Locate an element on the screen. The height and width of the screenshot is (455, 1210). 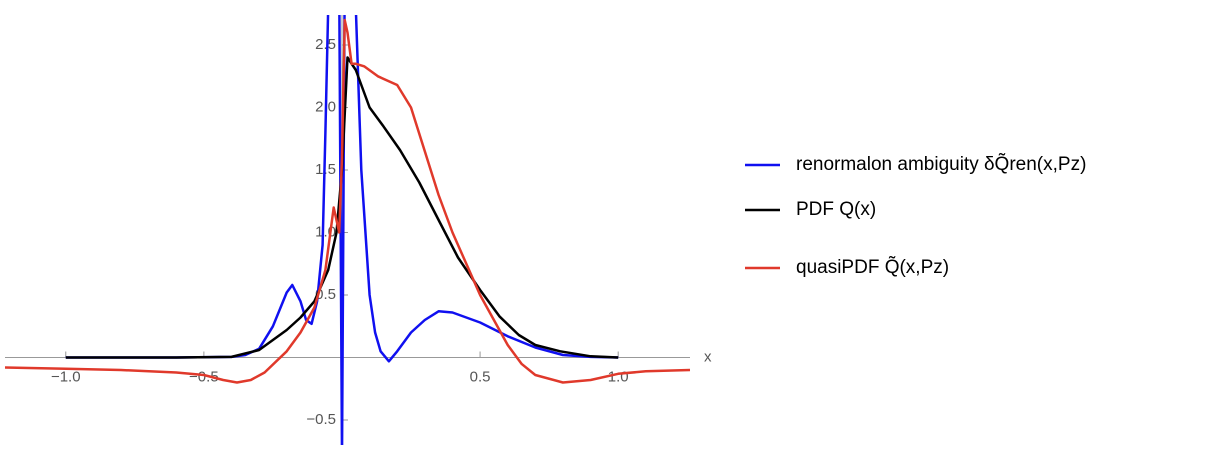
y-tick-label: 2.5 is located at coordinates (325, 44).